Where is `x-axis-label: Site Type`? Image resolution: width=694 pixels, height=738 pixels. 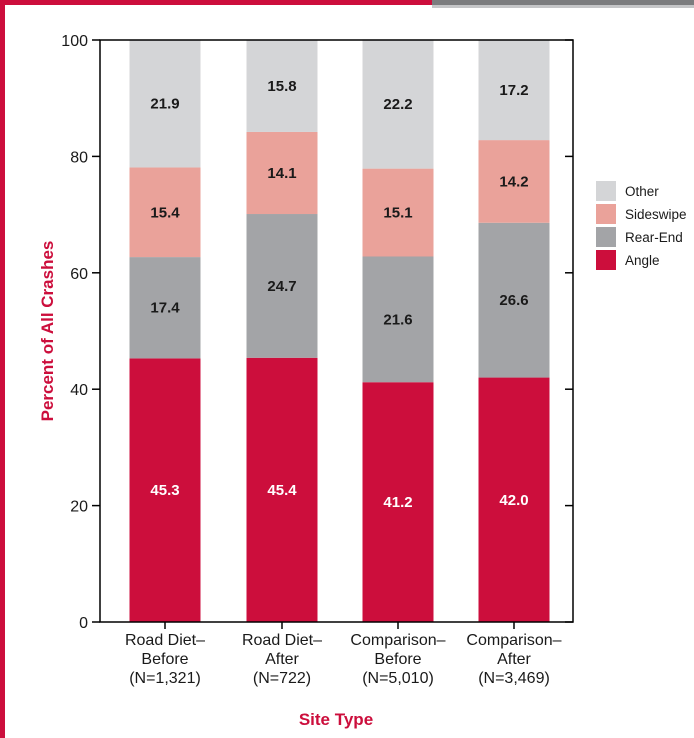
x-axis-label: Site Type is located at coordinates (336, 719).